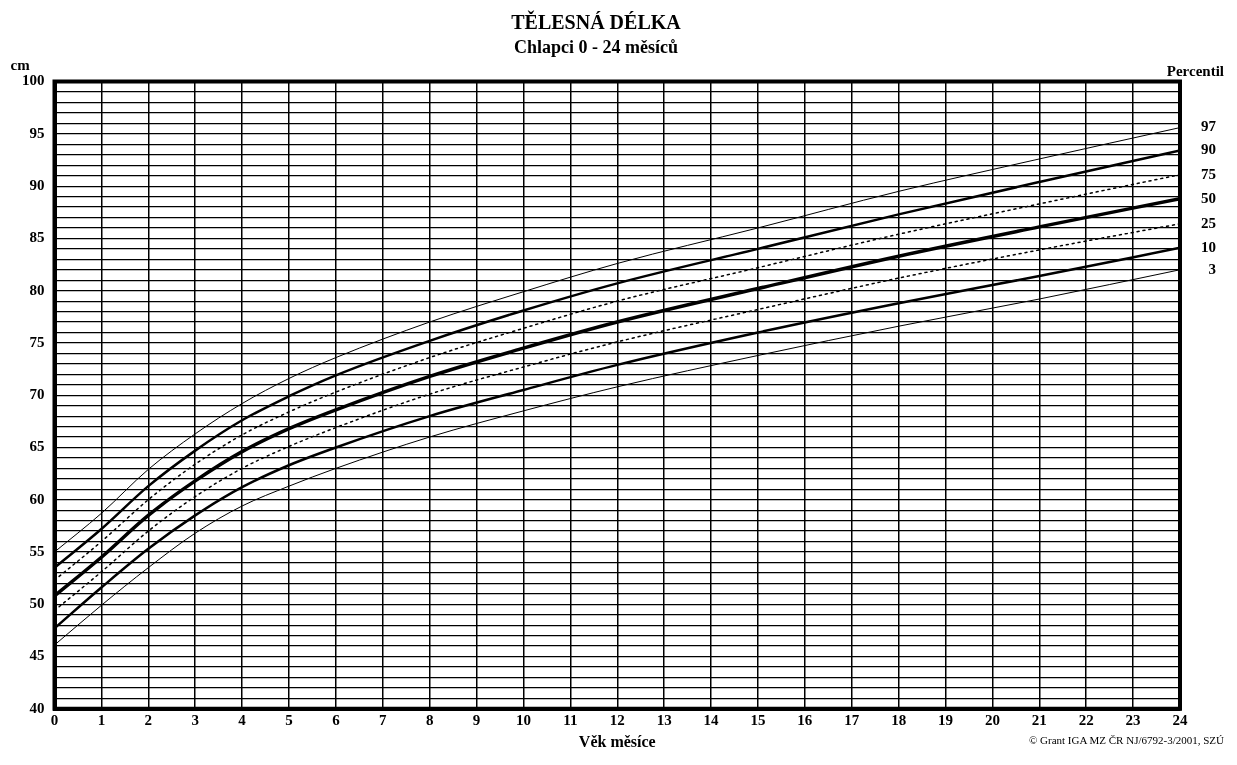 Image resolution: width=1237 pixels, height=765 pixels. Describe the element at coordinates (289, 719) in the screenshot. I see `x-tick-label: 5` at that location.